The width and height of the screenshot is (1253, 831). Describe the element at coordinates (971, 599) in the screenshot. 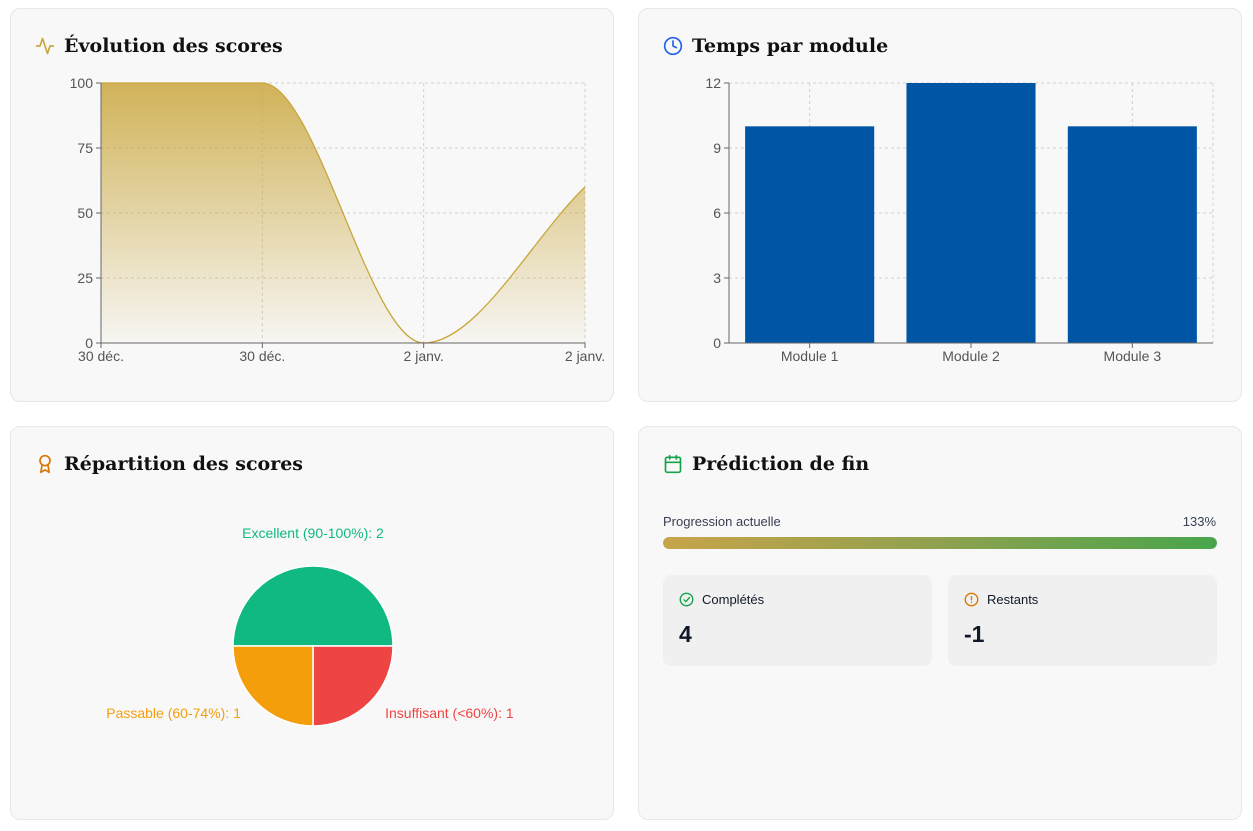

I see `alert-circle-icon` at that location.